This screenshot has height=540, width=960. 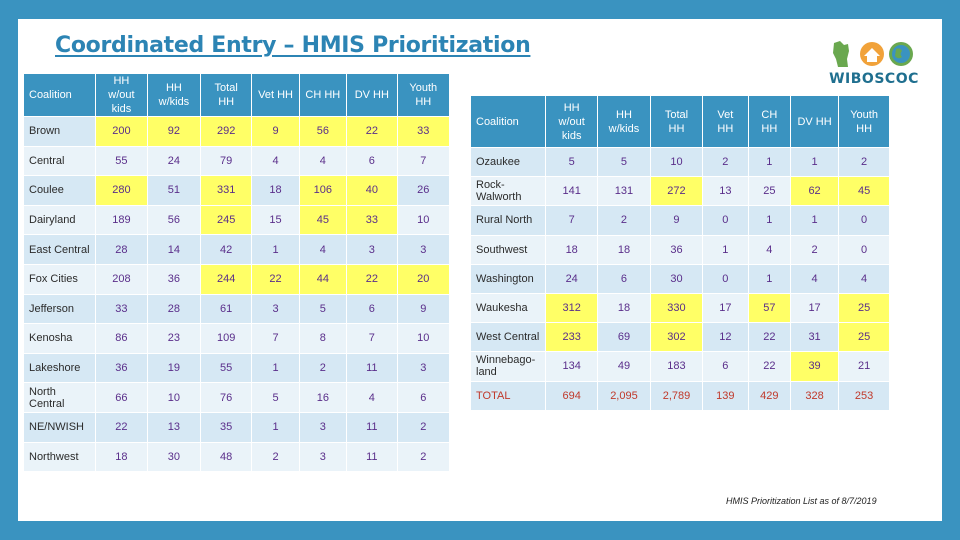 I want to click on value-cell: 139, so click(x=725, y=396).